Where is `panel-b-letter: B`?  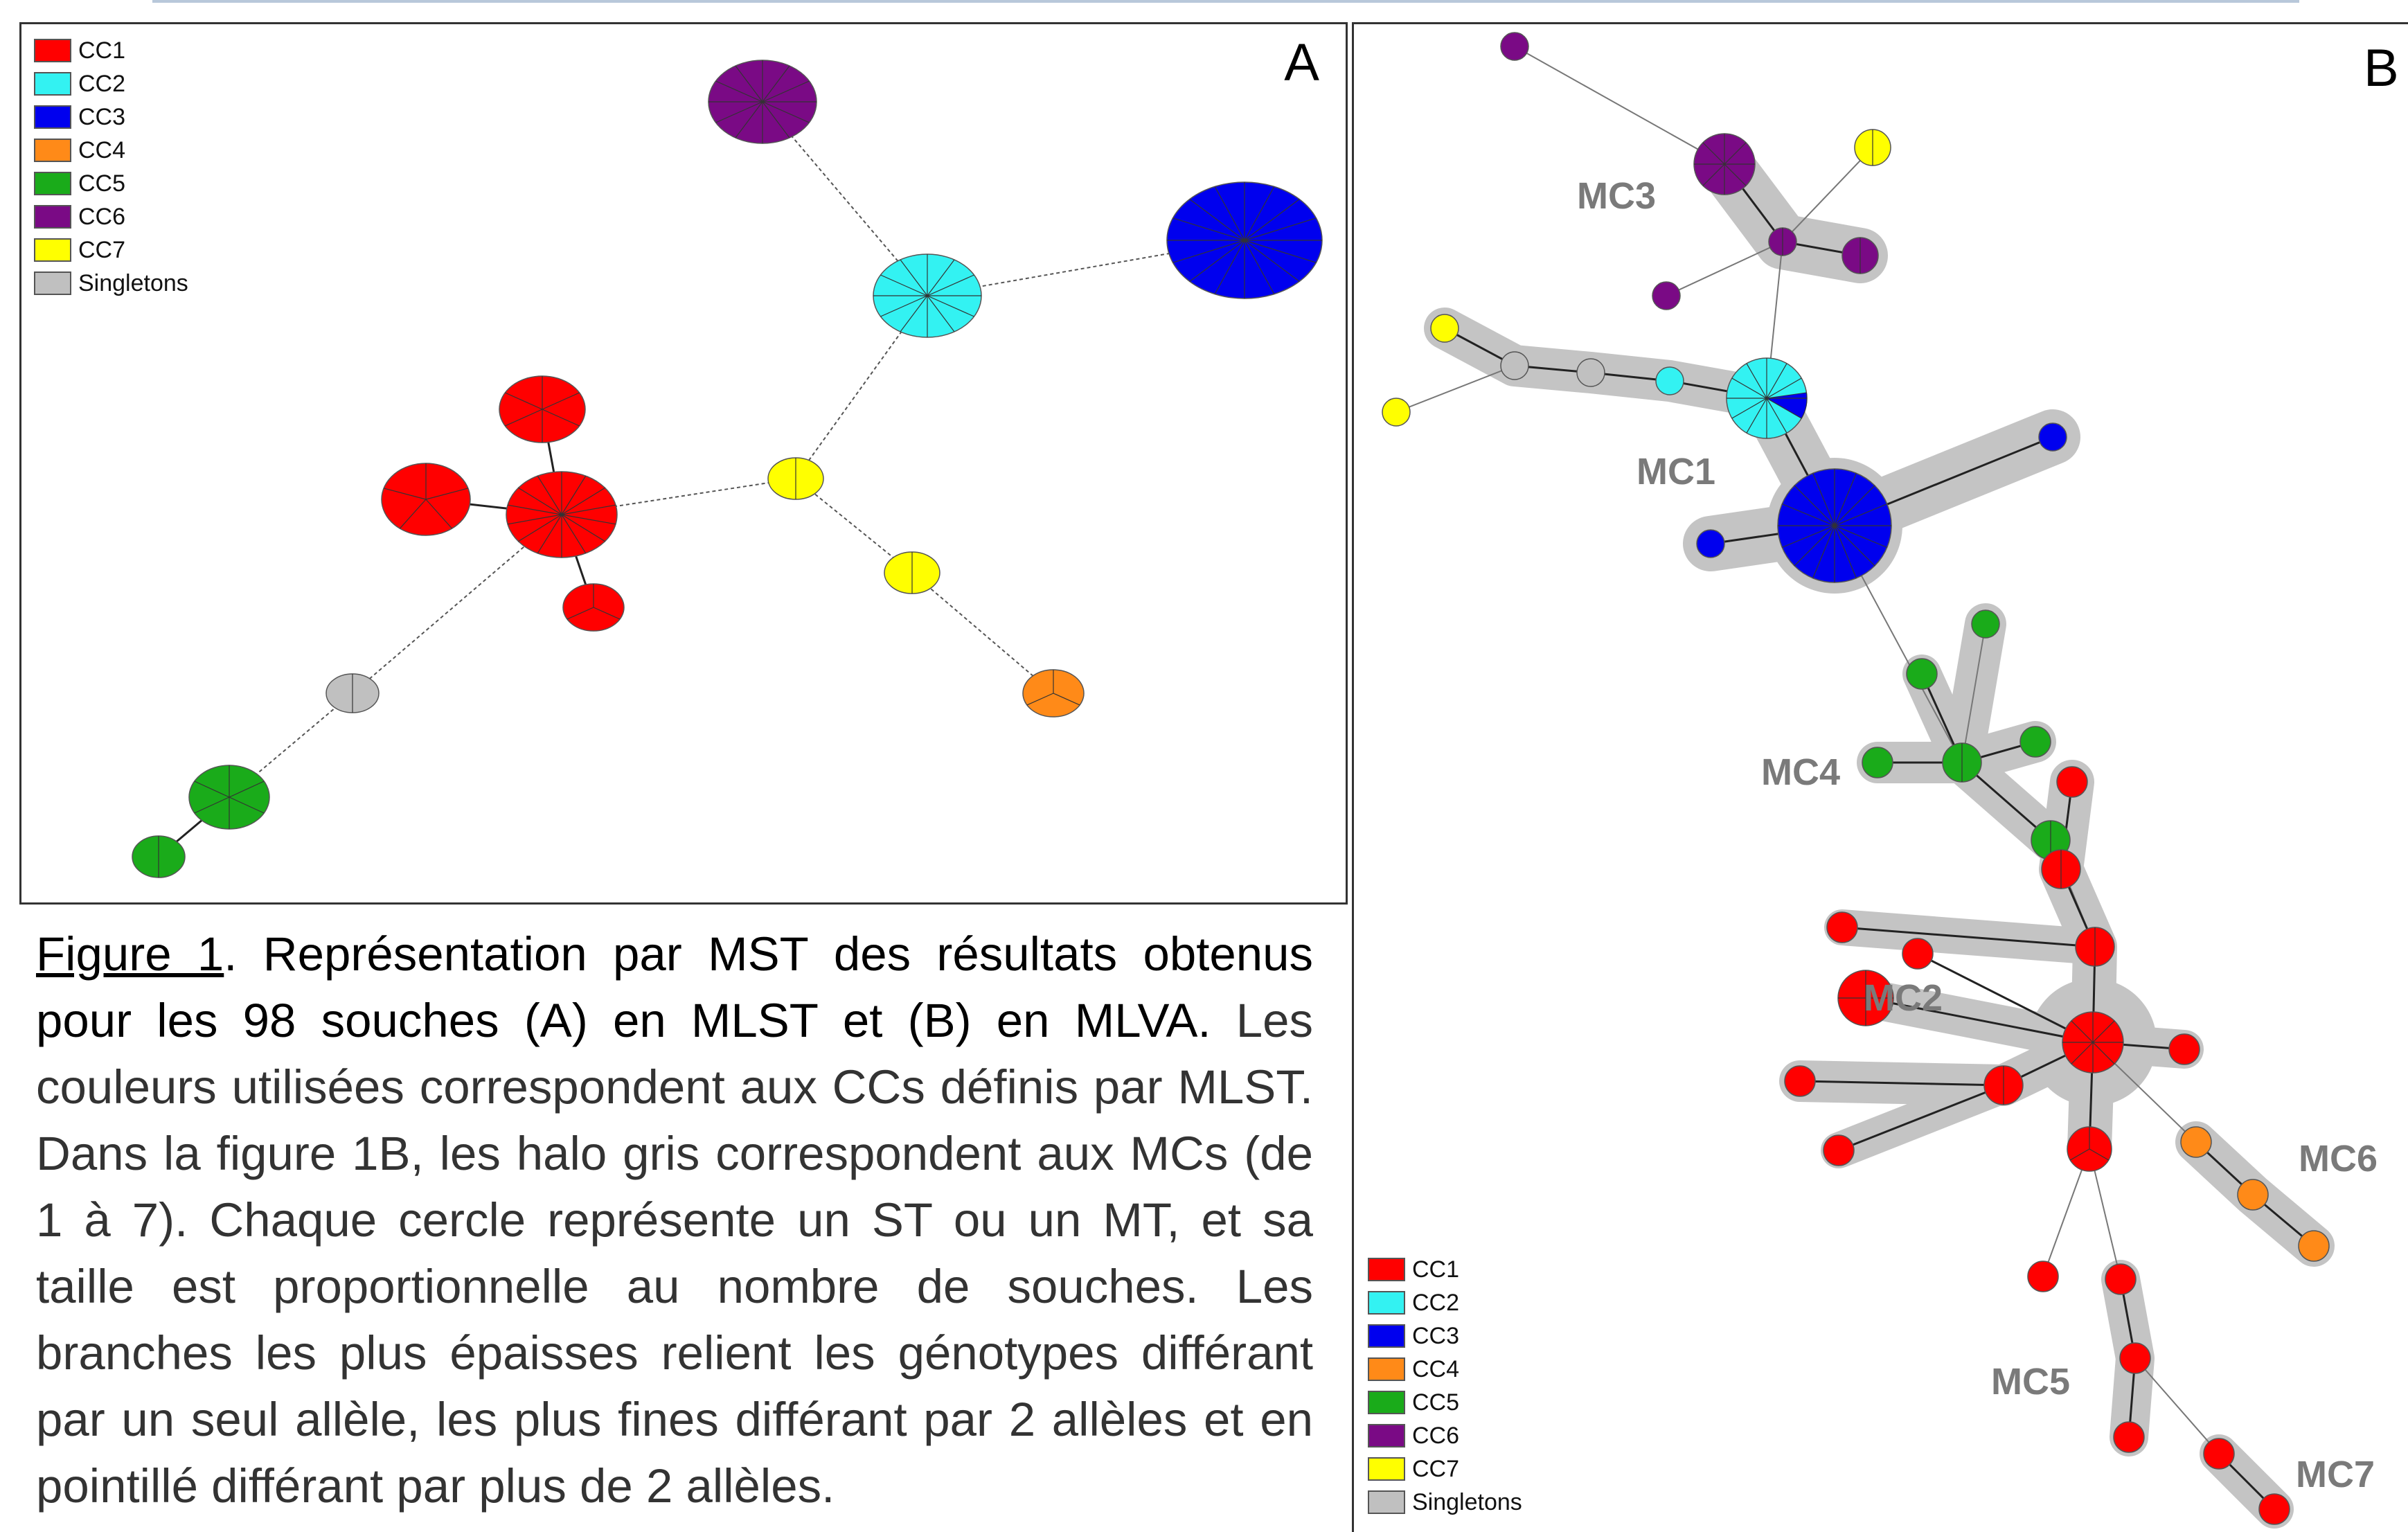 panel-b-letter: B is located at coordinates (2381, 68).